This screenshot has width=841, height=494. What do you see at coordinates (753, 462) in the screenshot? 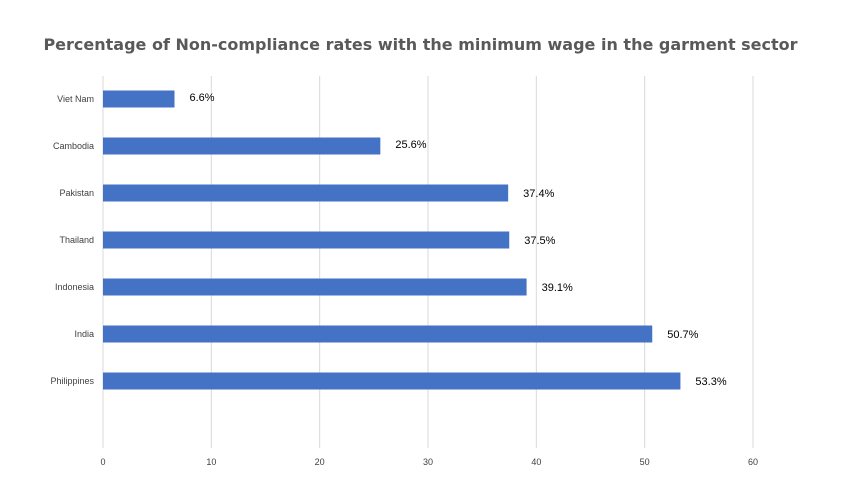
I see `x-tick-label: 60` at bounding box center [753, 462].